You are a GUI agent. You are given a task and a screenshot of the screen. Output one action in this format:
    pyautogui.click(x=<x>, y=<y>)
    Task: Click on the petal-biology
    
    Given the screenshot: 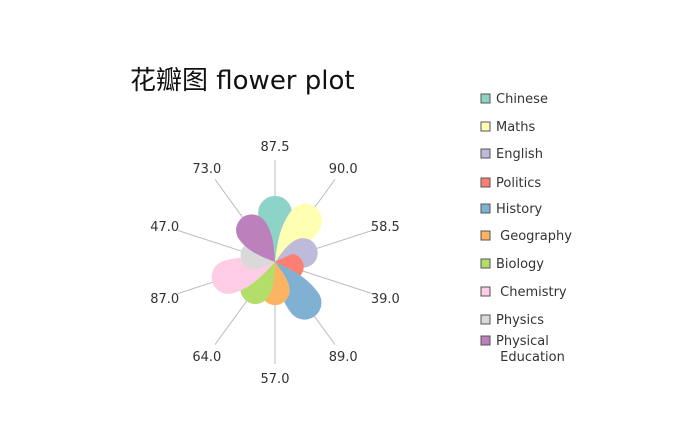 What is the action you would take?
    pyautogui.click(x=257, y=283)
    